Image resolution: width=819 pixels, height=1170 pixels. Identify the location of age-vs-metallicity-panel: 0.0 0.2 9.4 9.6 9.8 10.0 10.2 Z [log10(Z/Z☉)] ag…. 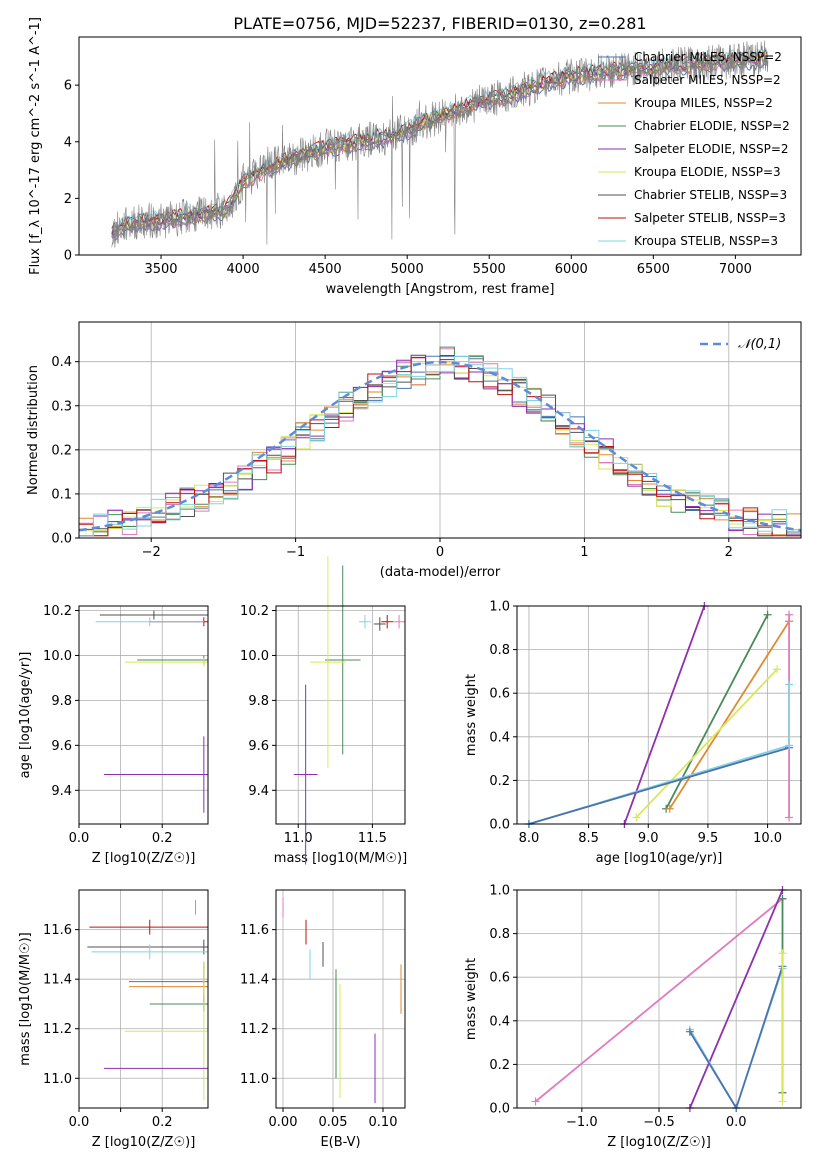
(113, 735).